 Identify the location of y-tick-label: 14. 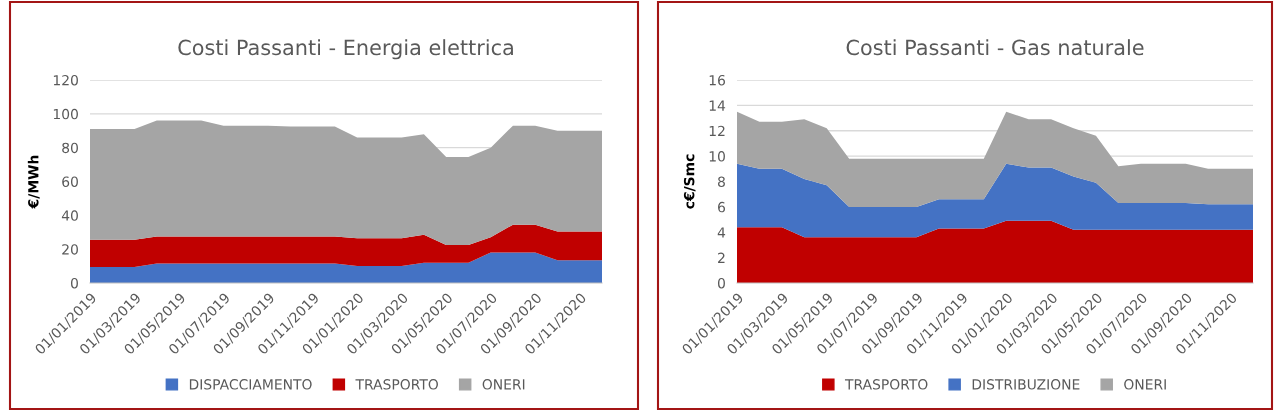
(717, 105).